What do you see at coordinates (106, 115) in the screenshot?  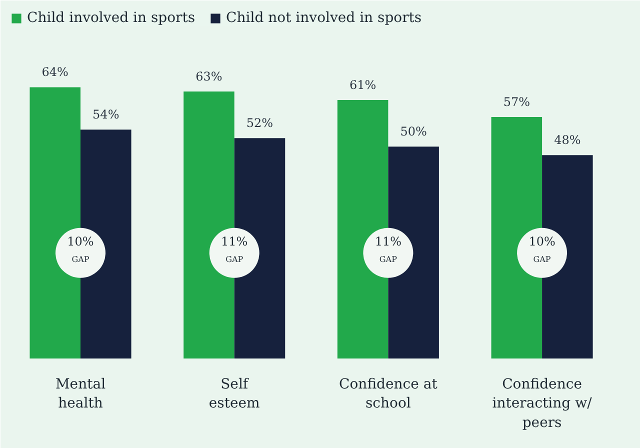 I see `data-label: 54%` at bounding box center [106, 115].